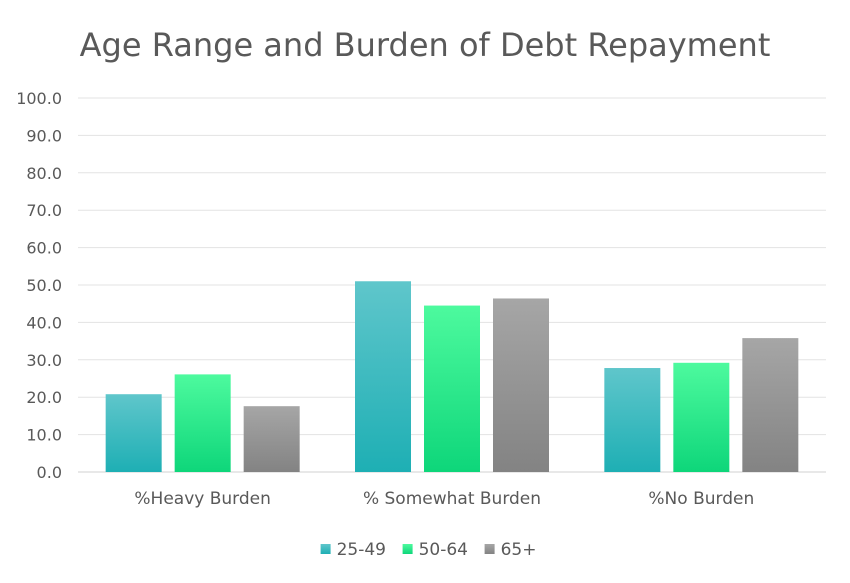 The width and height of the screenshot is (850, 583). I want to click on x-axis: %Heavy Burden % Somewhat Burden %No Burden, so click(444, 499).